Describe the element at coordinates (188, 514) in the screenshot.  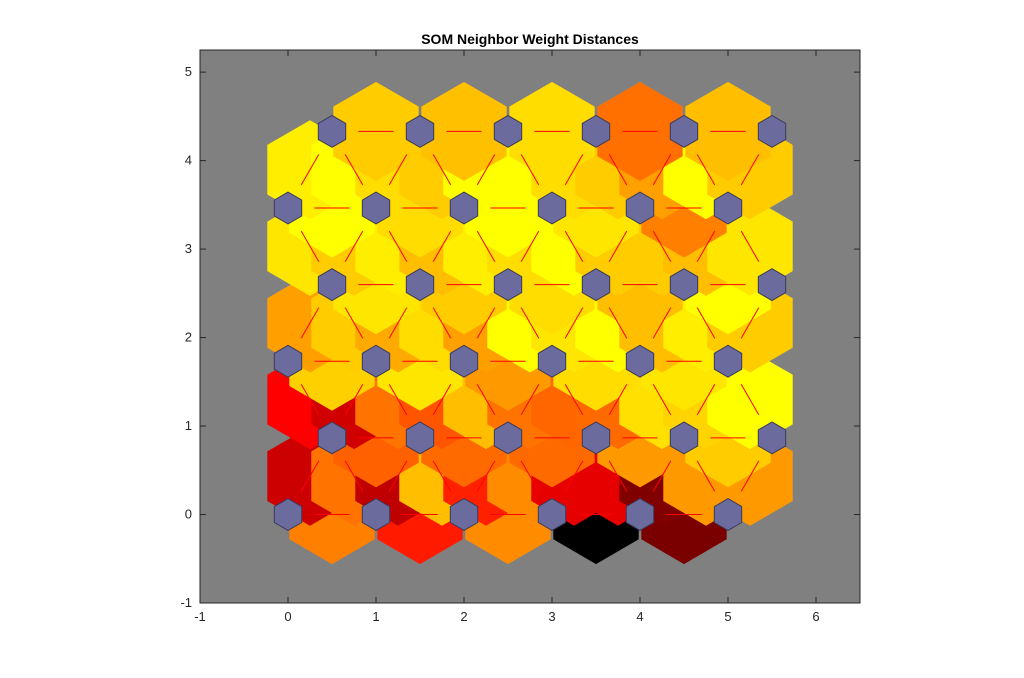
I see `y-tick-label: 0` at that location.